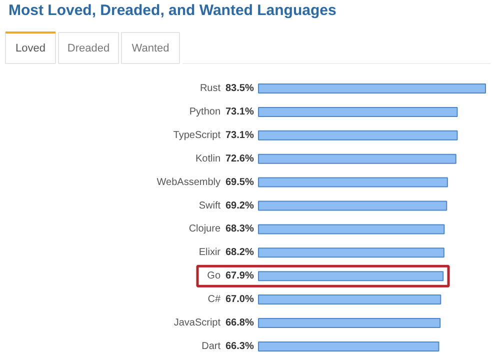 The width and height of the screenshot is (499, 357). Describe the element at coordinates (197, 135) in the screenshot. I see `y-tick-label: TypeScript` at that location.